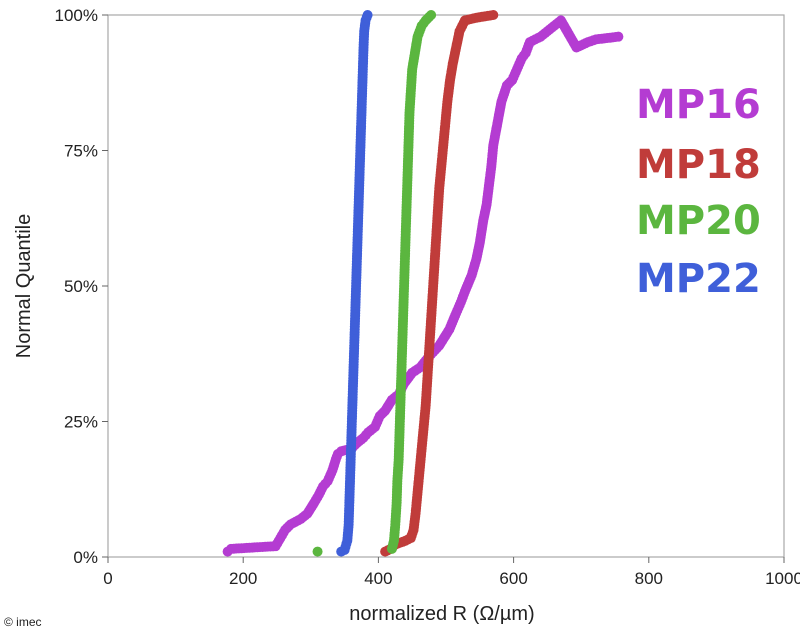  What do you see at coordinates (81, 151) in the screenshot?
I see `y-tick-label: 75%` at bounding box center [81, 151].